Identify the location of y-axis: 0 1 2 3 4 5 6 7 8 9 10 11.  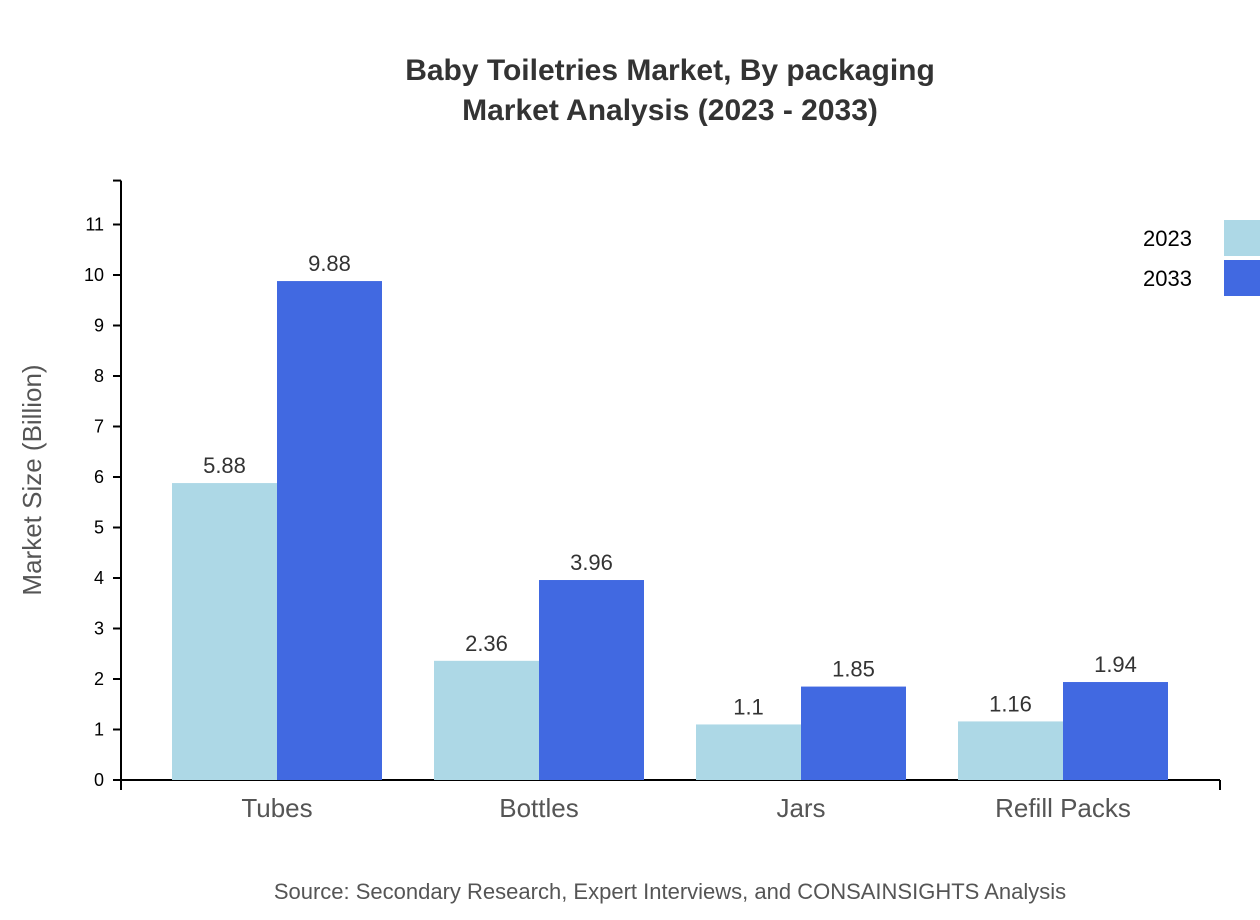
(103, 484).